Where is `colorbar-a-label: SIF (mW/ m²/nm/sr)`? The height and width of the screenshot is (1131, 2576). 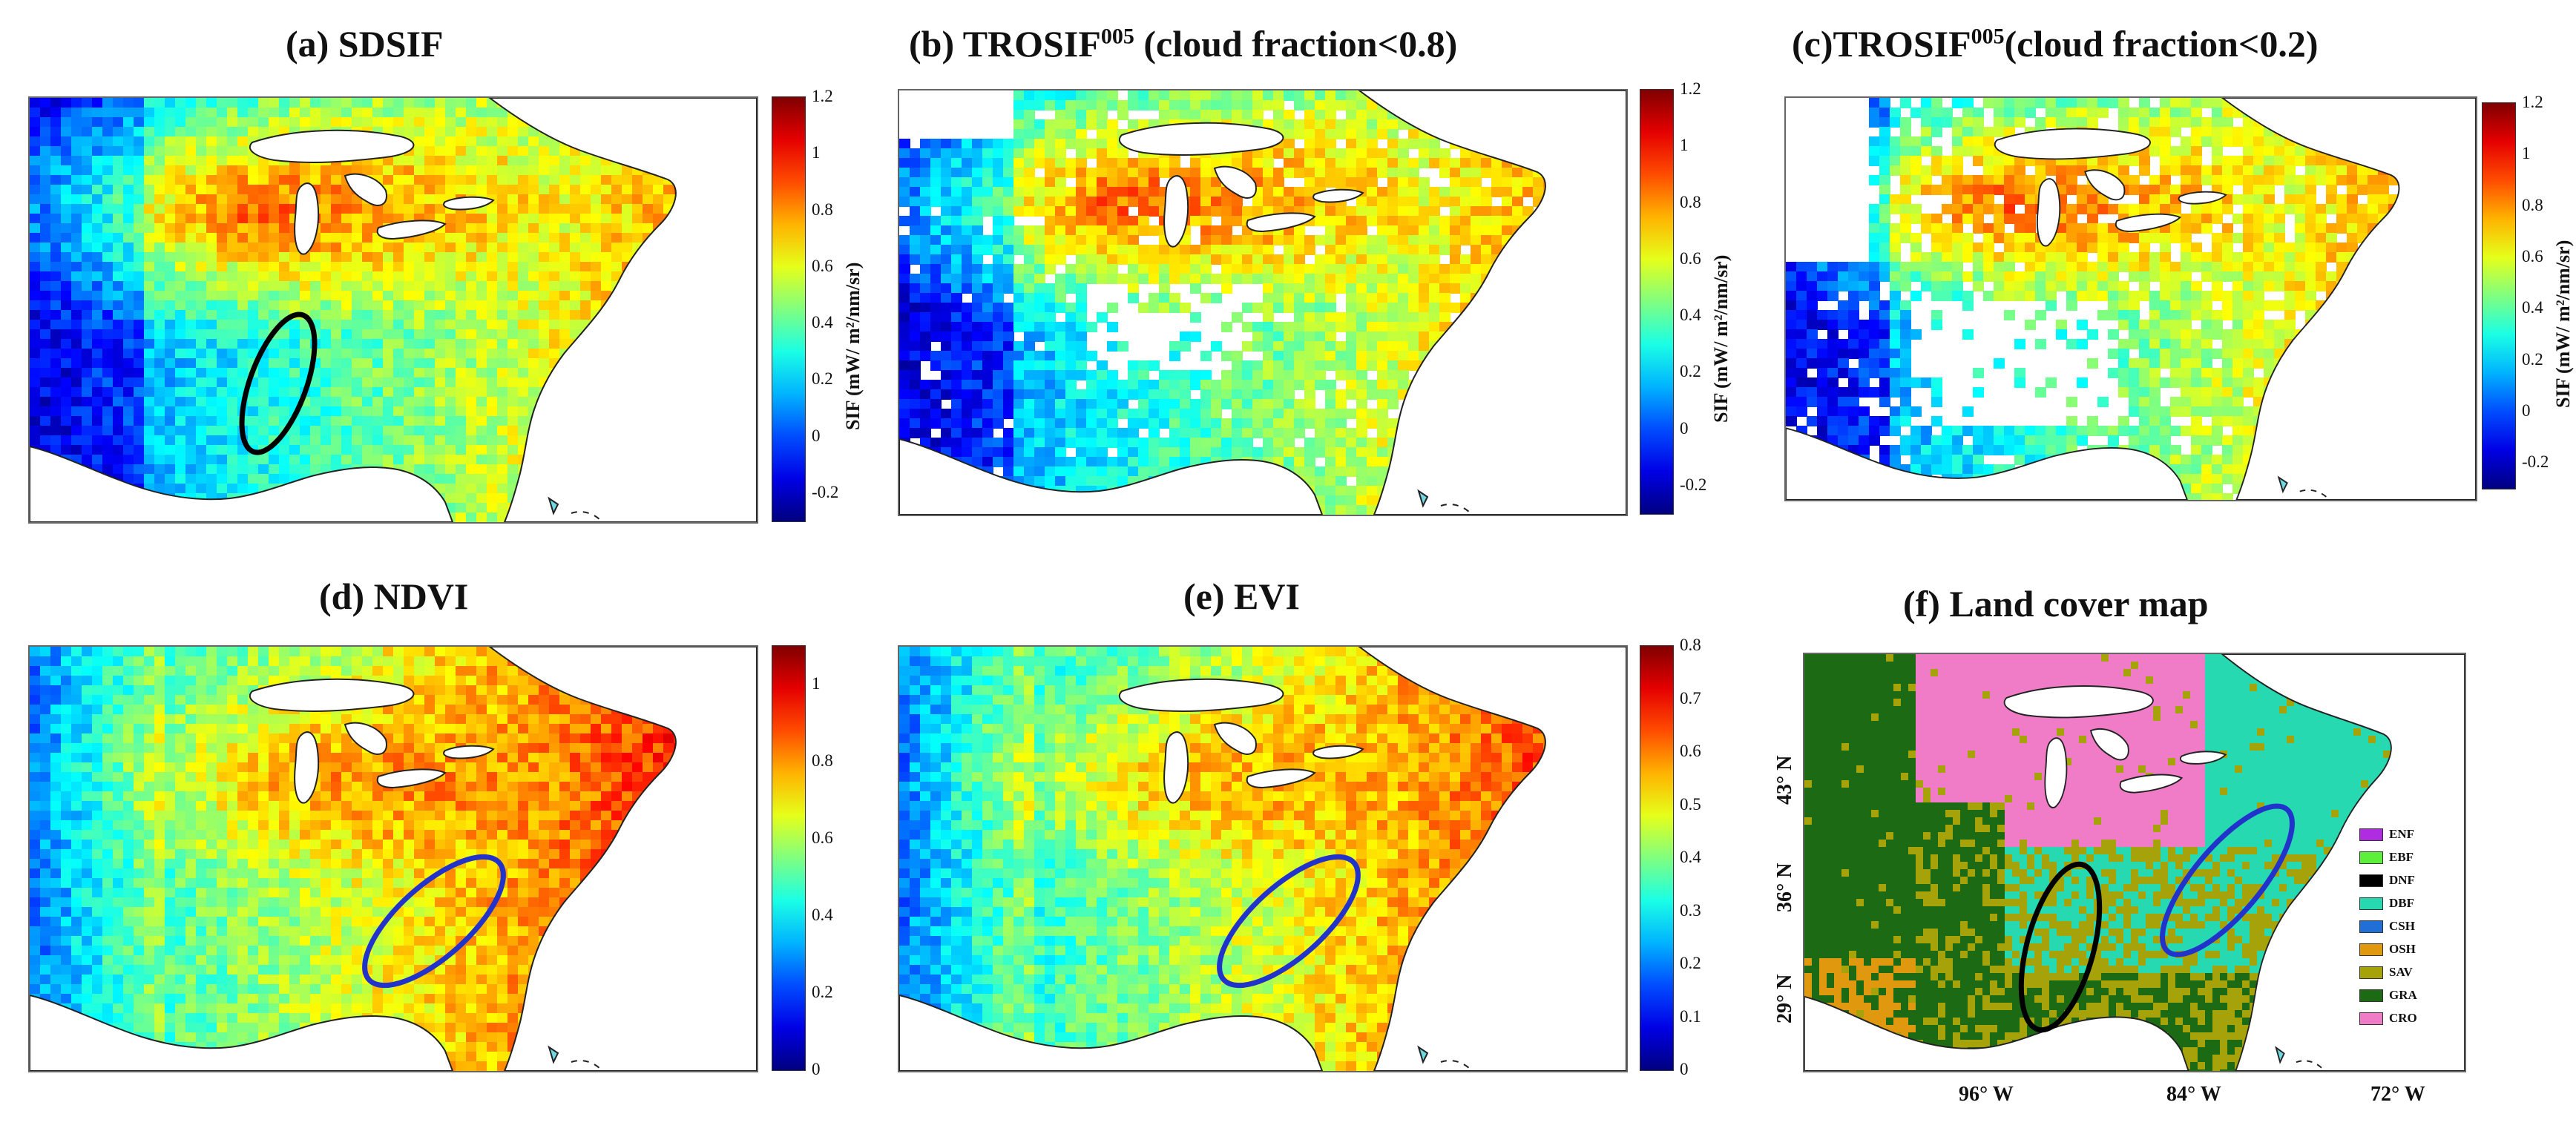
colorbar-a-label: SIF (mW/ m²/nm/sr) is located at coordinates (853, 346).